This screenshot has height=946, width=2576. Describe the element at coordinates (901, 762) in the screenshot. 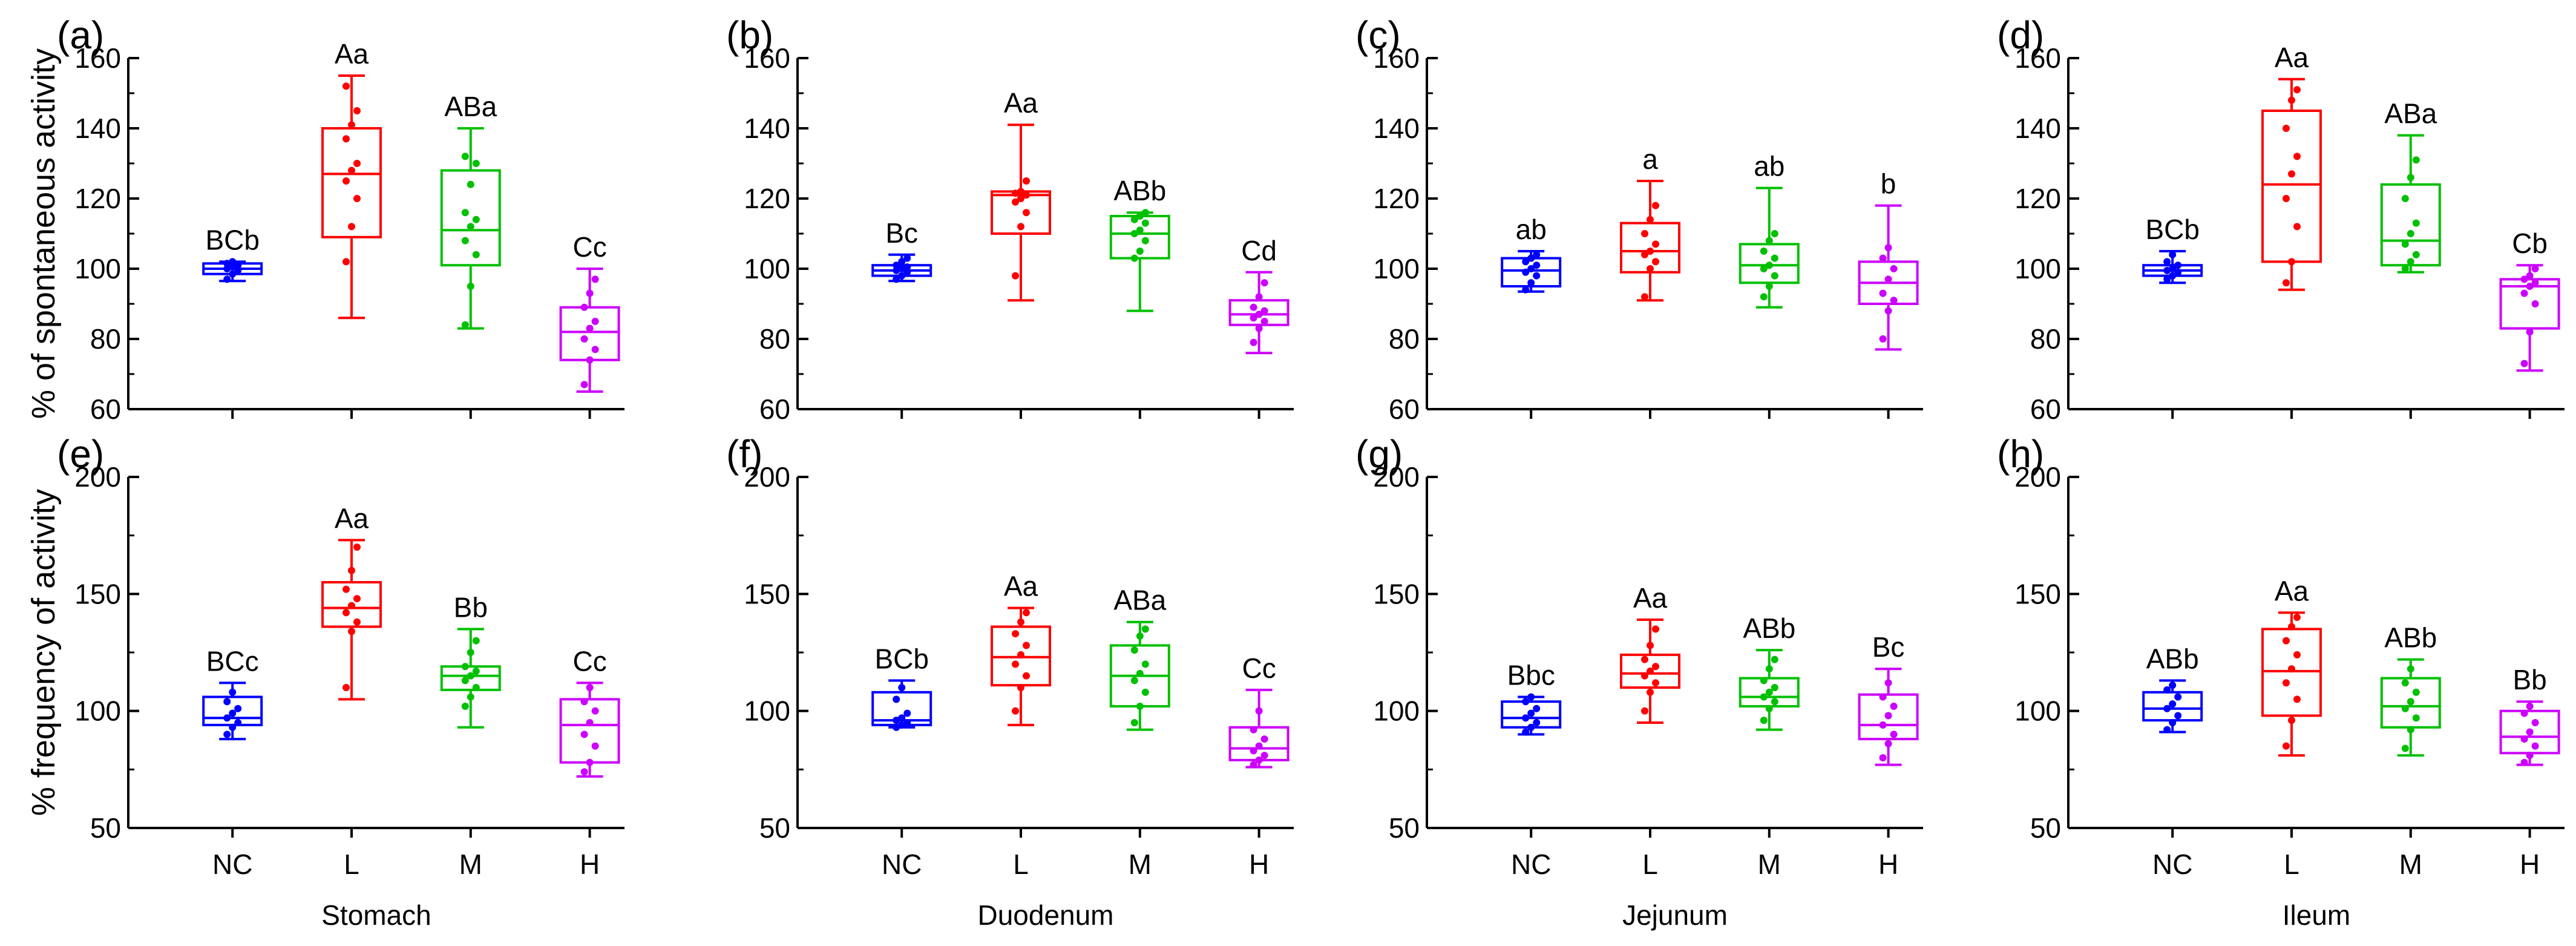

I see `box-nc: NC BCb` at that location.